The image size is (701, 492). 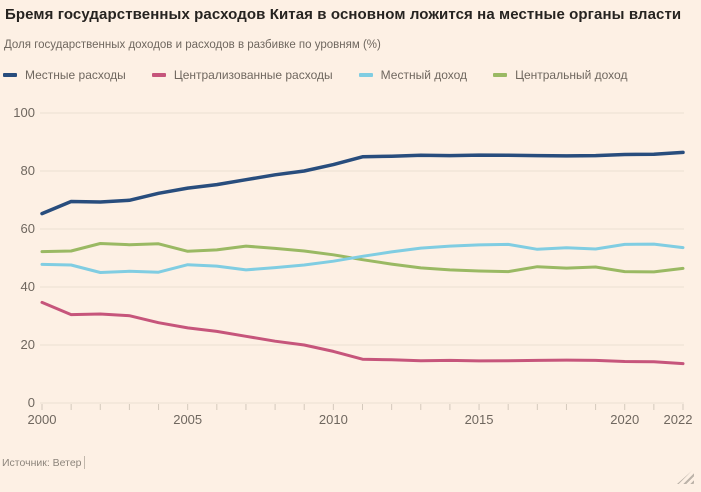 What do you see at coordinates (365, 75) in the screenshot?
I see `local-revenue-swatch-icon` at bounding box center [365, 75].